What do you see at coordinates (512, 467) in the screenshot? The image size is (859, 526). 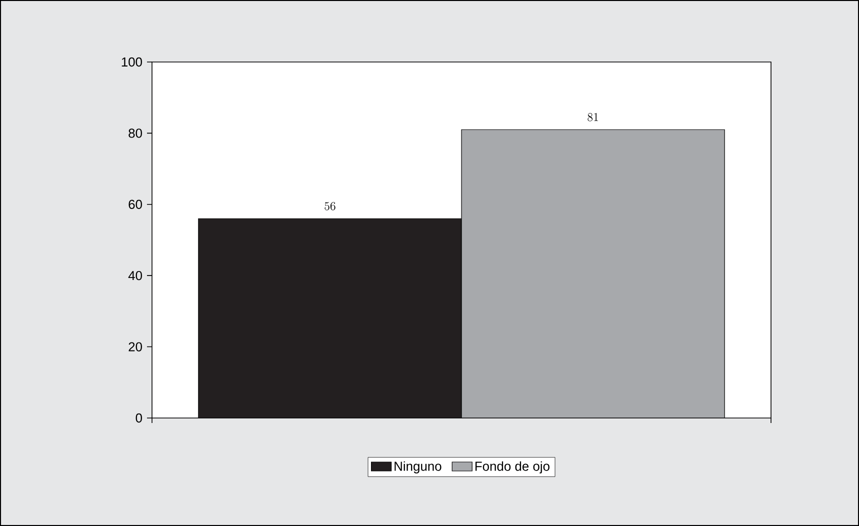 I see `legend-label: Fondo de ojo` at bounding box center [512, 467].